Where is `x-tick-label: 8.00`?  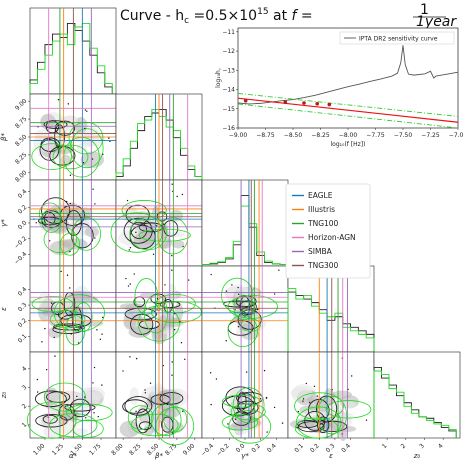 x-tick-label: 8.00 is located at coordinates (117, 449).